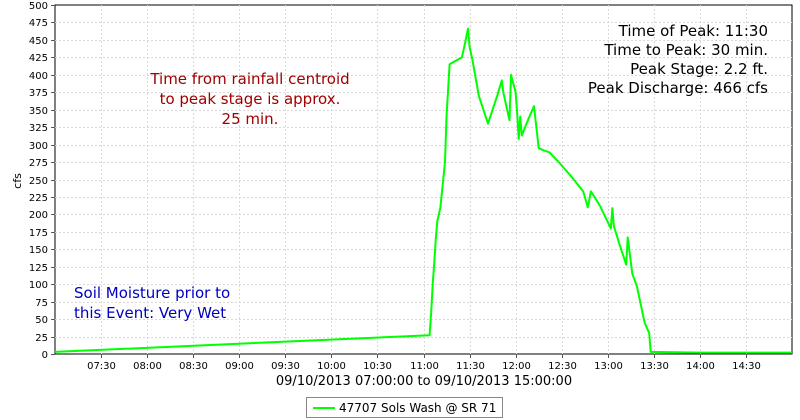 The height and width of the screenshot is (420, 800). What do you see at coordinates (377, 366) in the screenshot?
I see `x-tick-label: 10:30` at bounding box center [377, 366].